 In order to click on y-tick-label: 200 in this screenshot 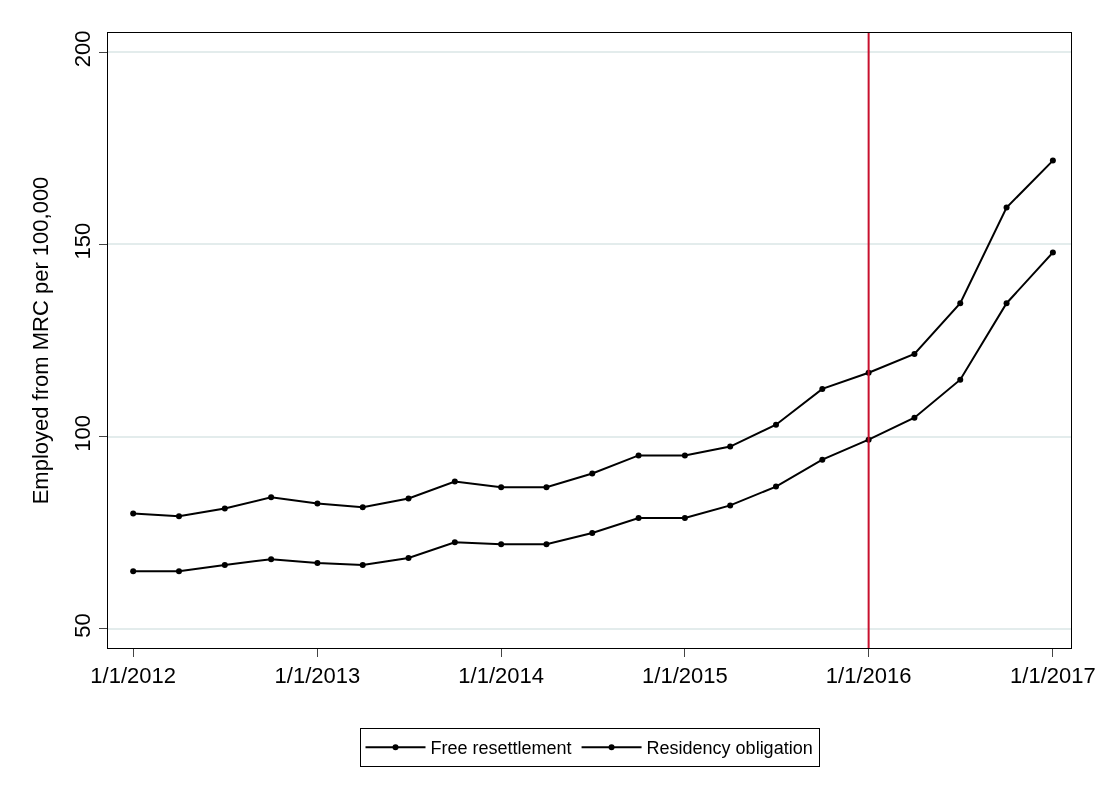, I will do `click(83, 49)`.